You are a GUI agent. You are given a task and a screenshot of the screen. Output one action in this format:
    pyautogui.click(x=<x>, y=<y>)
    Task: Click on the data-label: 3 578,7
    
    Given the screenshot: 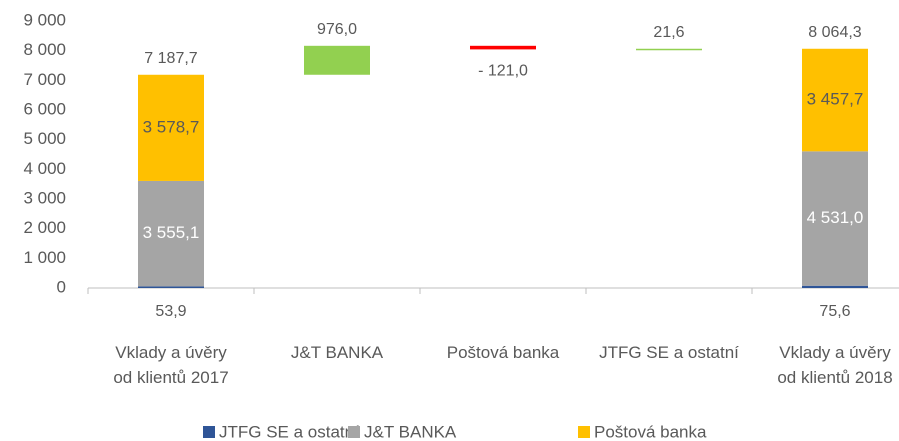 What is the action you would take?
    pyautogui.click(x=171, y=126)
    